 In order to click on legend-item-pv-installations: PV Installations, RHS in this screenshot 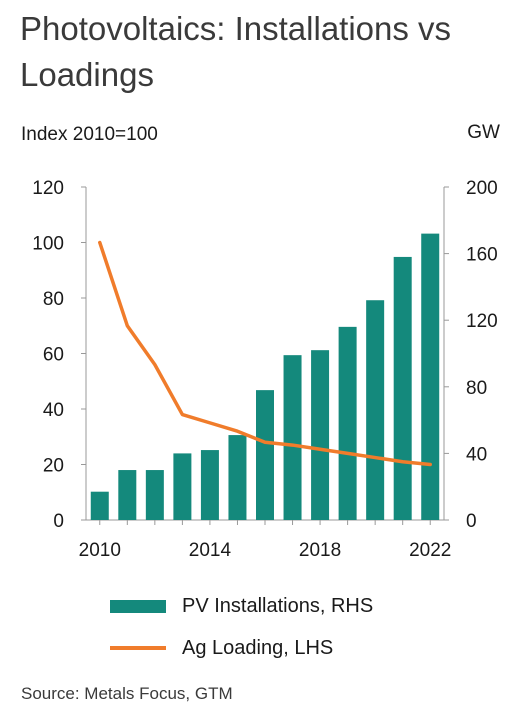, I will do `click(241, 606)`.